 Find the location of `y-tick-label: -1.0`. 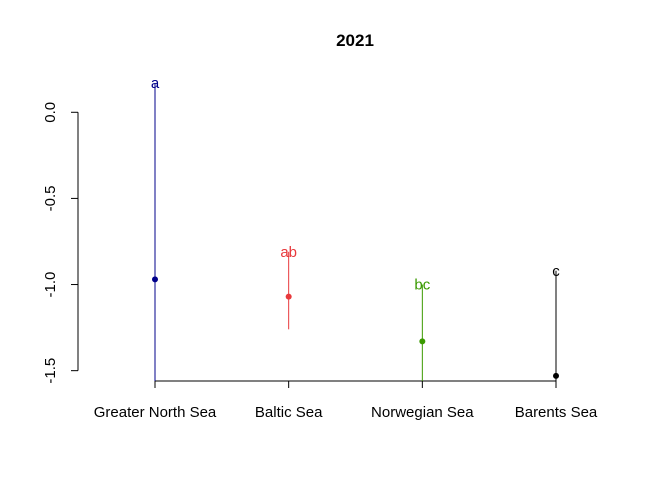

y-tick-label: -1.0 is located at coordinates (50, 285).